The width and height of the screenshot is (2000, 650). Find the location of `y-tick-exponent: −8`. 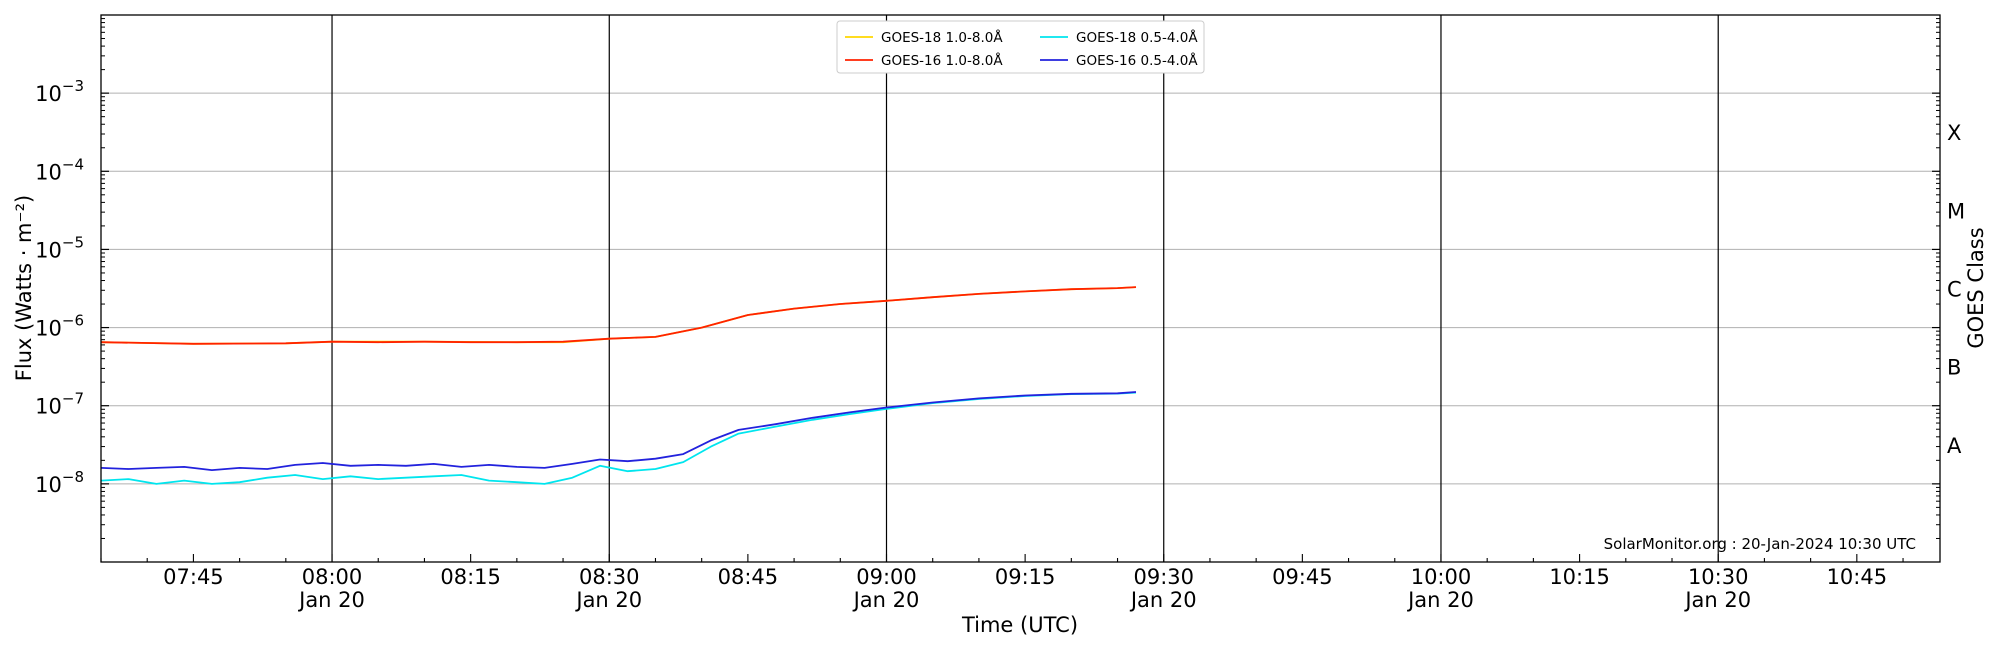

y-tick-exponent: −8 is located at coordinates (73, 477).